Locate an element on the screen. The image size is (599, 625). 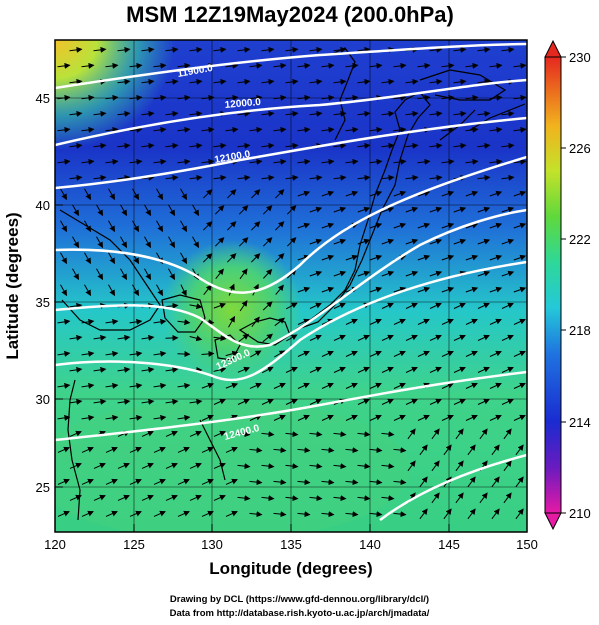
y-tick-label: 35 is located at coordinates (43, 302).